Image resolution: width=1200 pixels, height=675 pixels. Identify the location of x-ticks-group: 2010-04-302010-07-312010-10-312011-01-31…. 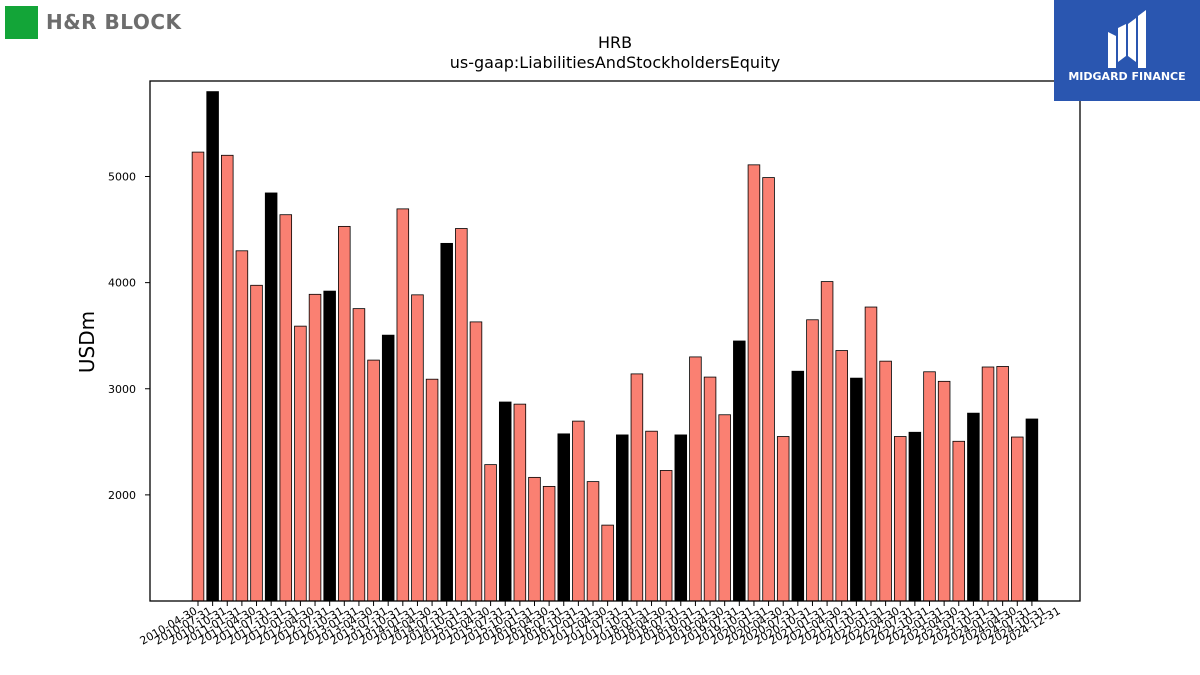
(600, 624).